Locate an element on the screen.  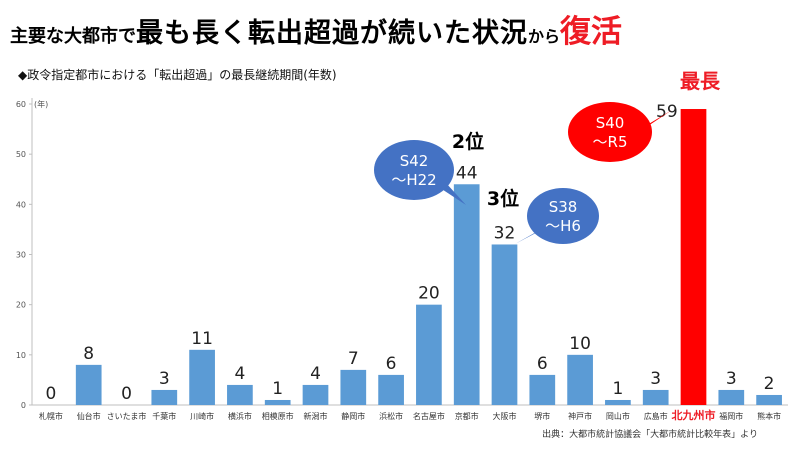
title-part-3: から is located at coordinates (544, 36).